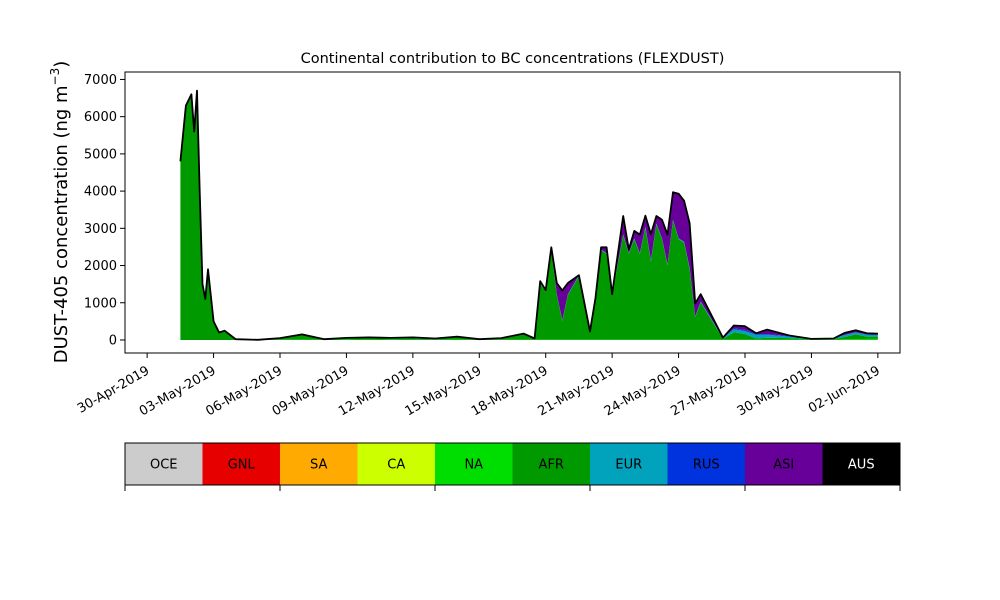  I want to click on legend-label-ca: CA, so click(396, 465).